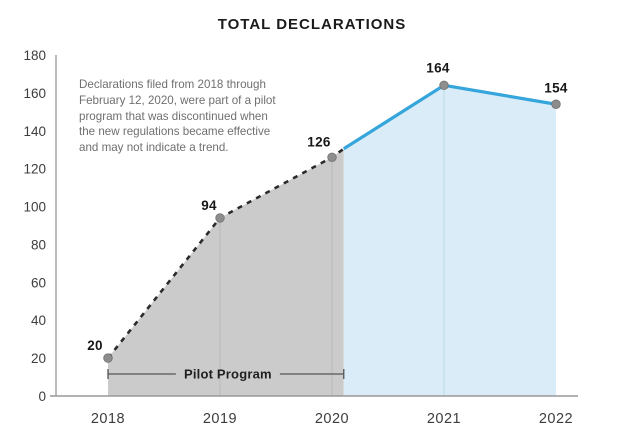  I want to click on y-tick-label: 0, so click(42, 396).